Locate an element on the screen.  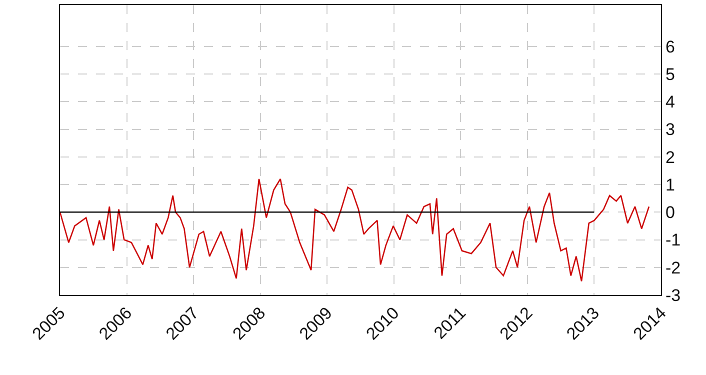
y-tick-label: 0 is located at coordinates (670, 212).